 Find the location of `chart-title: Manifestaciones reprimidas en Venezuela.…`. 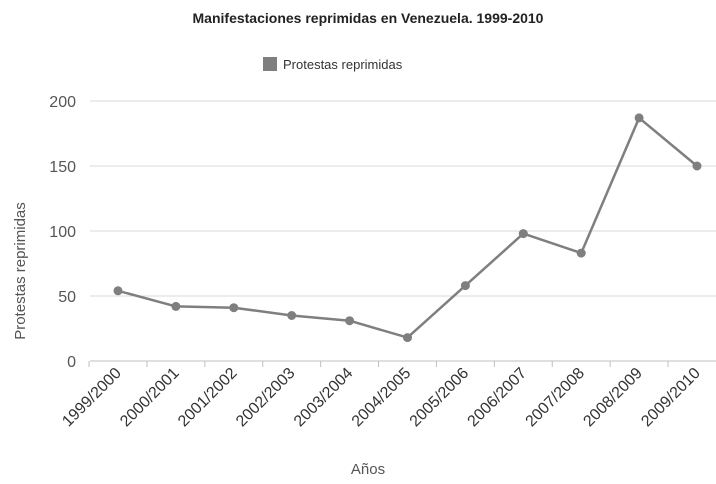

chart-title: Manifestaciones reprimidas en Venezuela.… is located at coordinates (368, 18).